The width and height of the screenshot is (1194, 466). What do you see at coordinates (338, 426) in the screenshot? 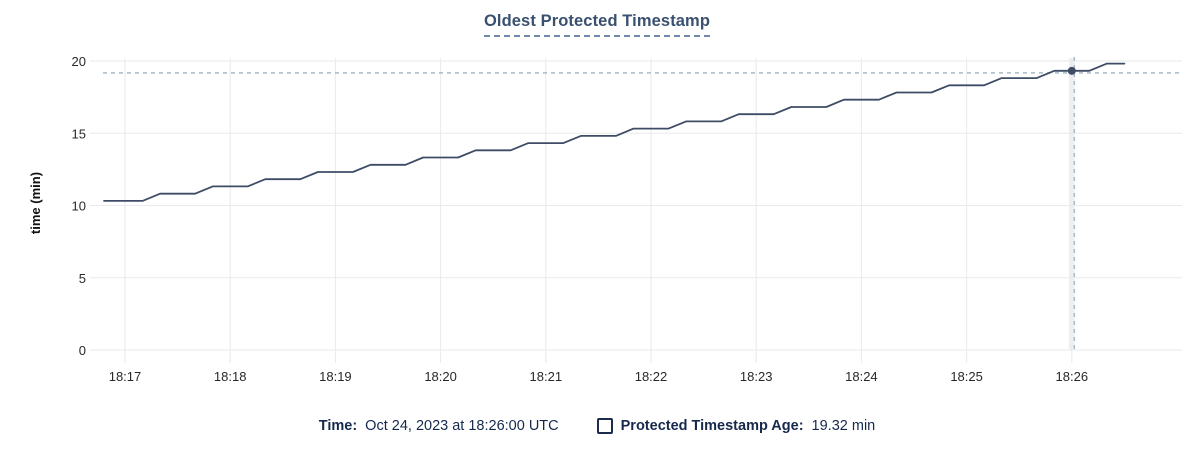
I see `legend-time-label: Time:` at bounding box center [338, 426].